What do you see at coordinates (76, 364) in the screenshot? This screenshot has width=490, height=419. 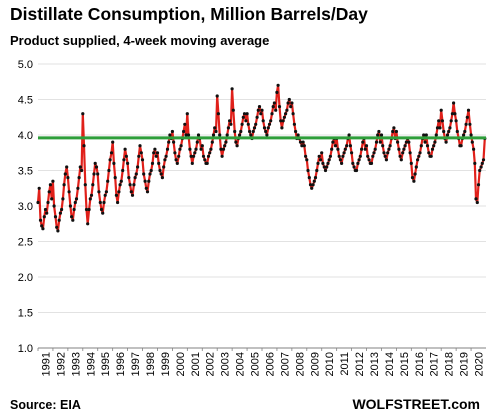 I see `x-tick-label: 1993` at bounding box center [76, 364].